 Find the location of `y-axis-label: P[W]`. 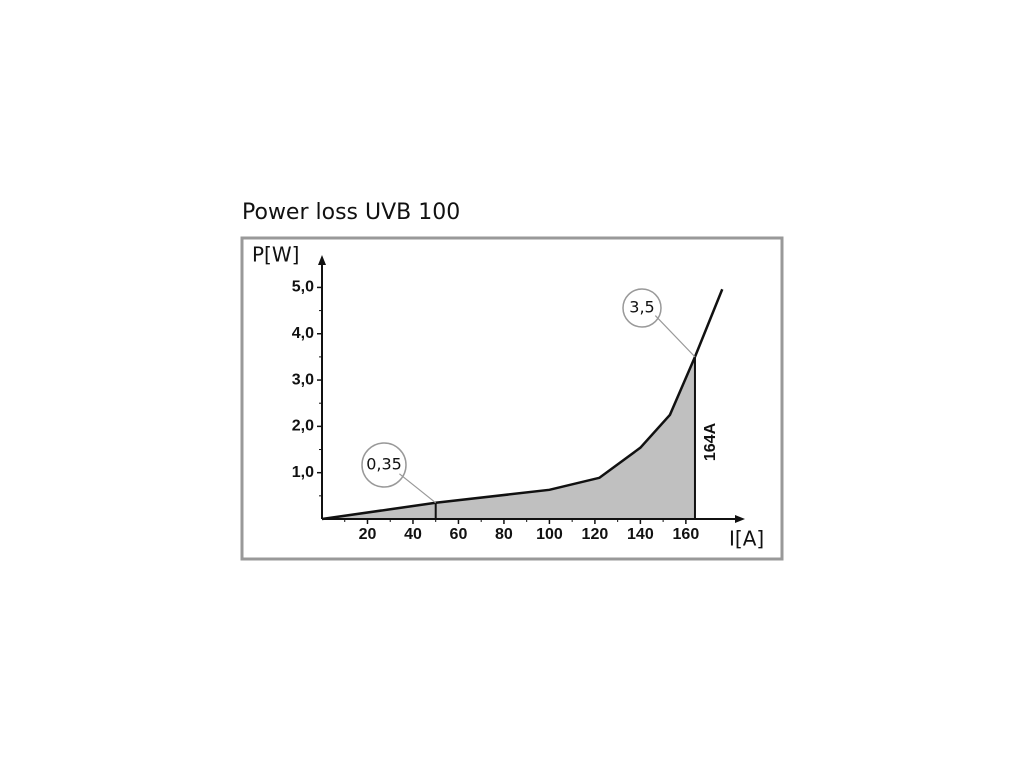

y-axis-label: P[W] is located at coordinates (275, 255).